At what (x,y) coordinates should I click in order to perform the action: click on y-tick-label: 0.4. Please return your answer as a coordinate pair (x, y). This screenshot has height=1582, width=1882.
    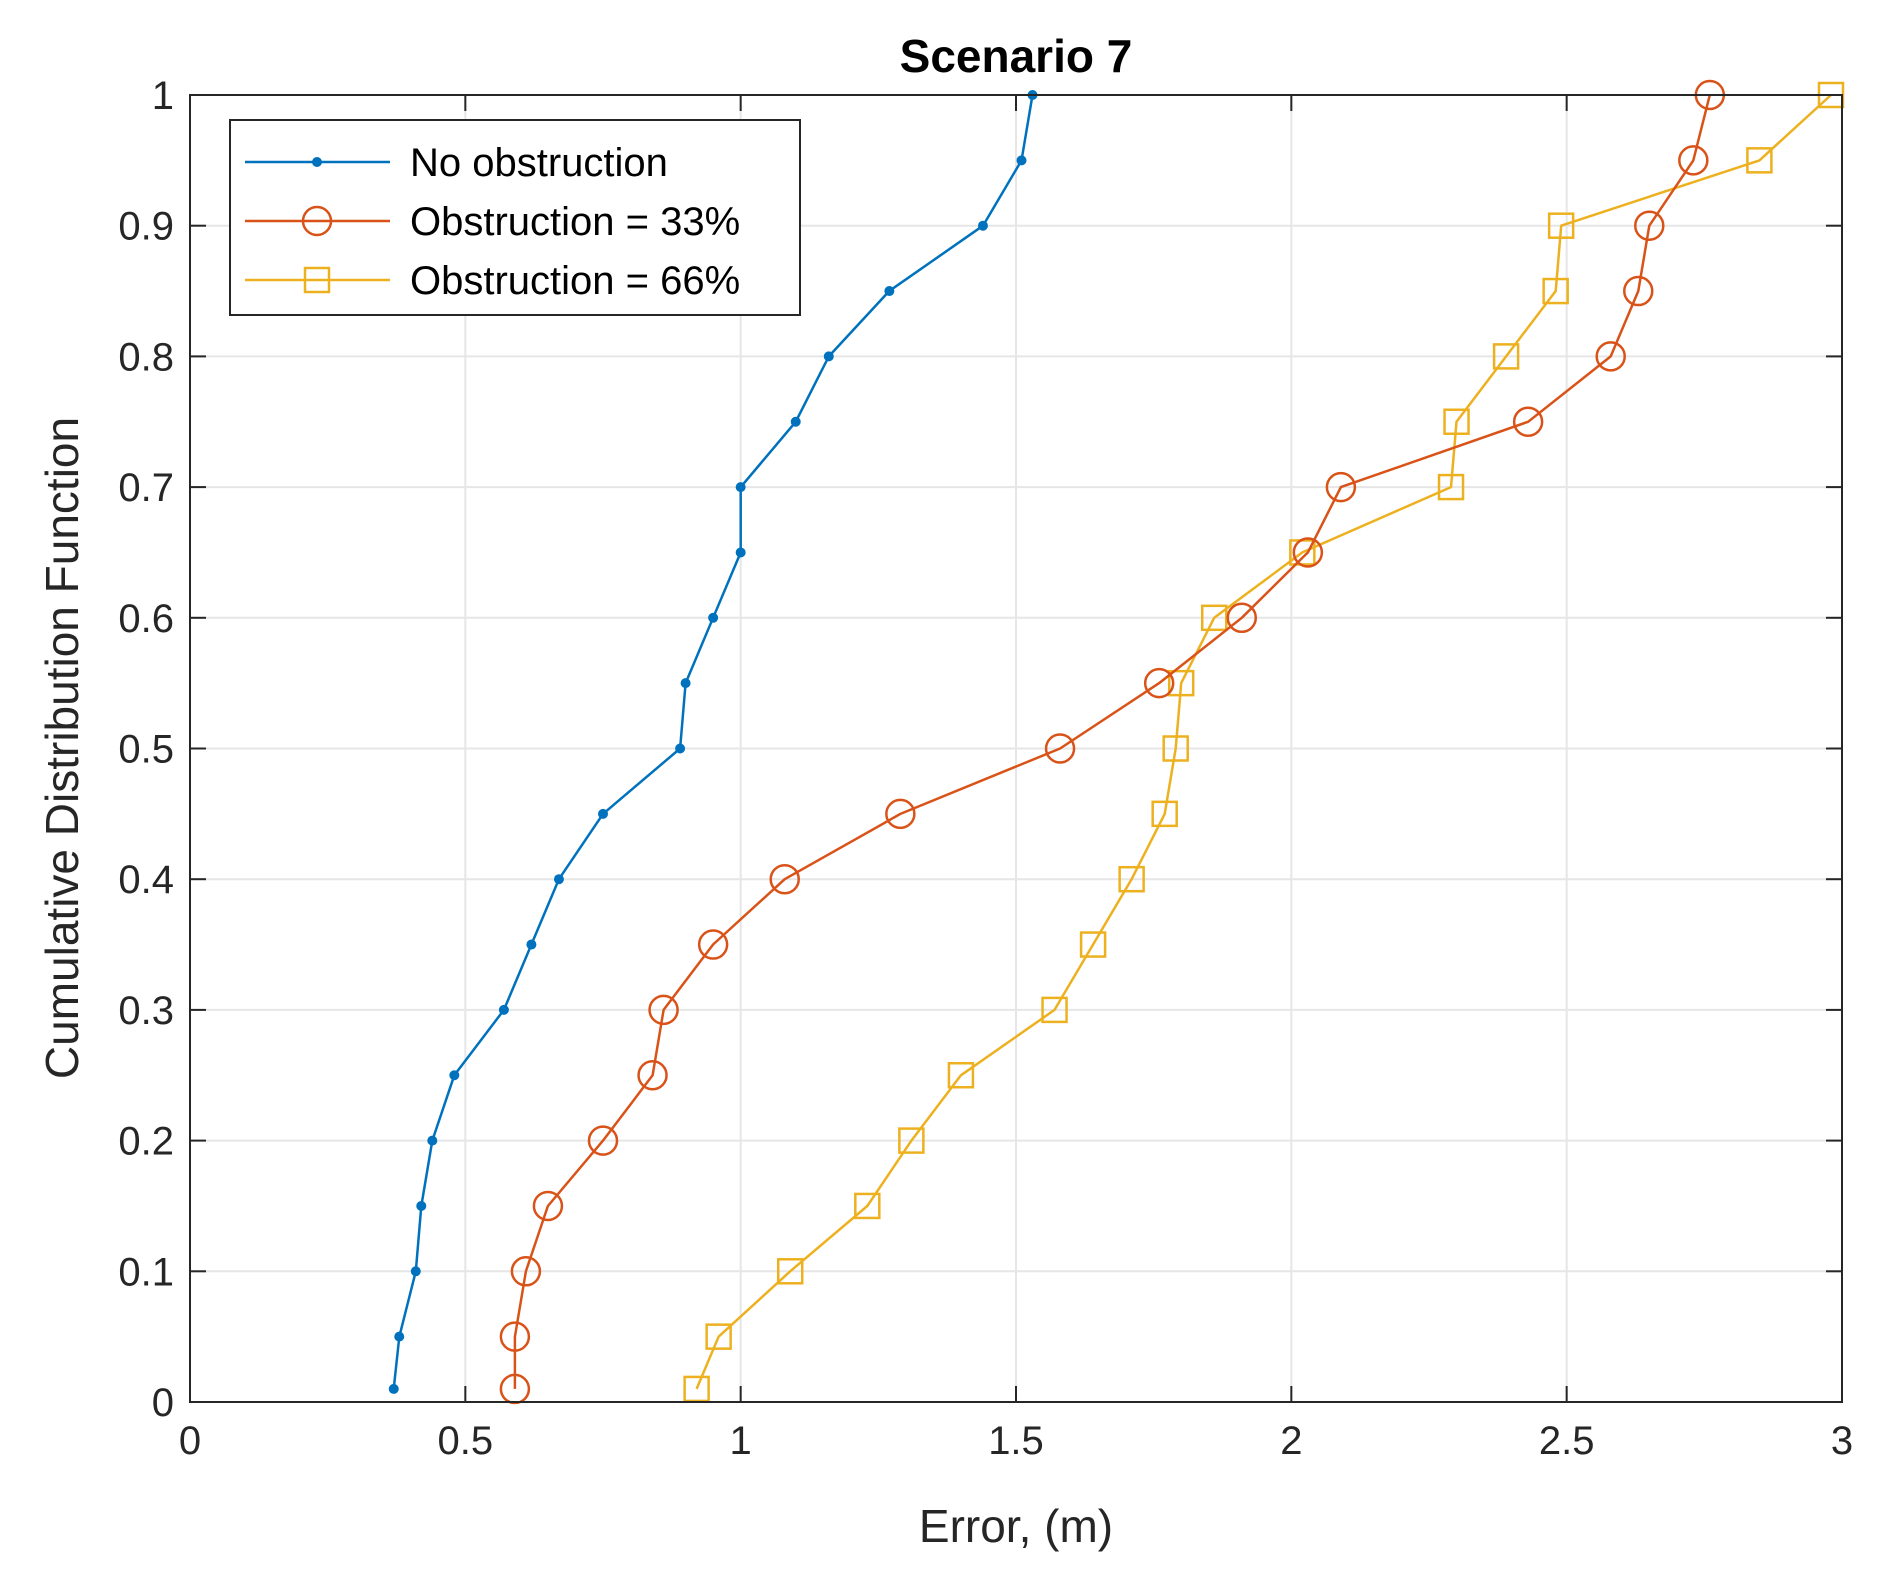
    Looking at the image, I should click on (146, 880).